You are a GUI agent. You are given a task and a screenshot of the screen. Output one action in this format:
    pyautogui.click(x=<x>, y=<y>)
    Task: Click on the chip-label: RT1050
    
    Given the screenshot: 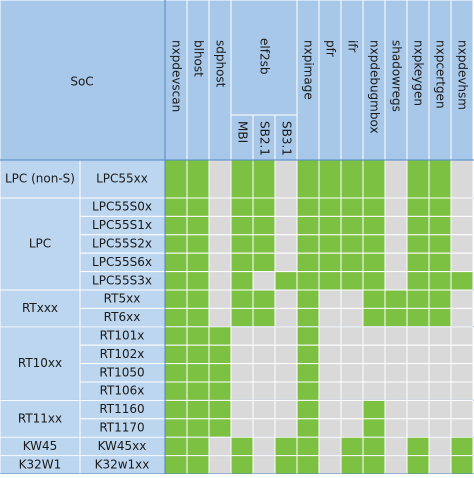 What is the action you would take?
    pyautogui.click(x=121, y=372)
    